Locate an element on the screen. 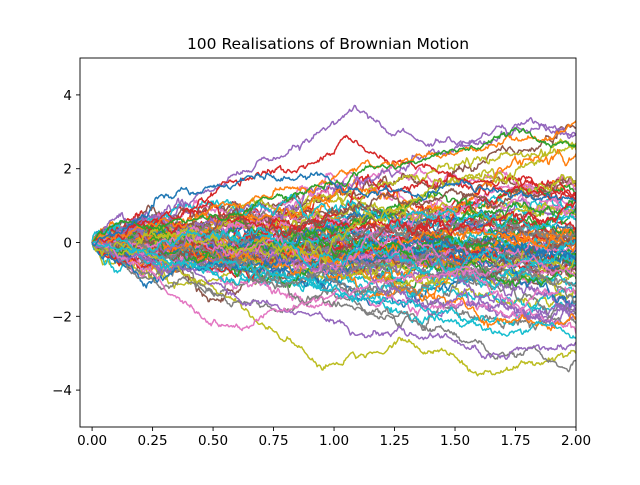 The image size is (640, 485). y-tick-label: −2 is located at coordinates (62, 317).